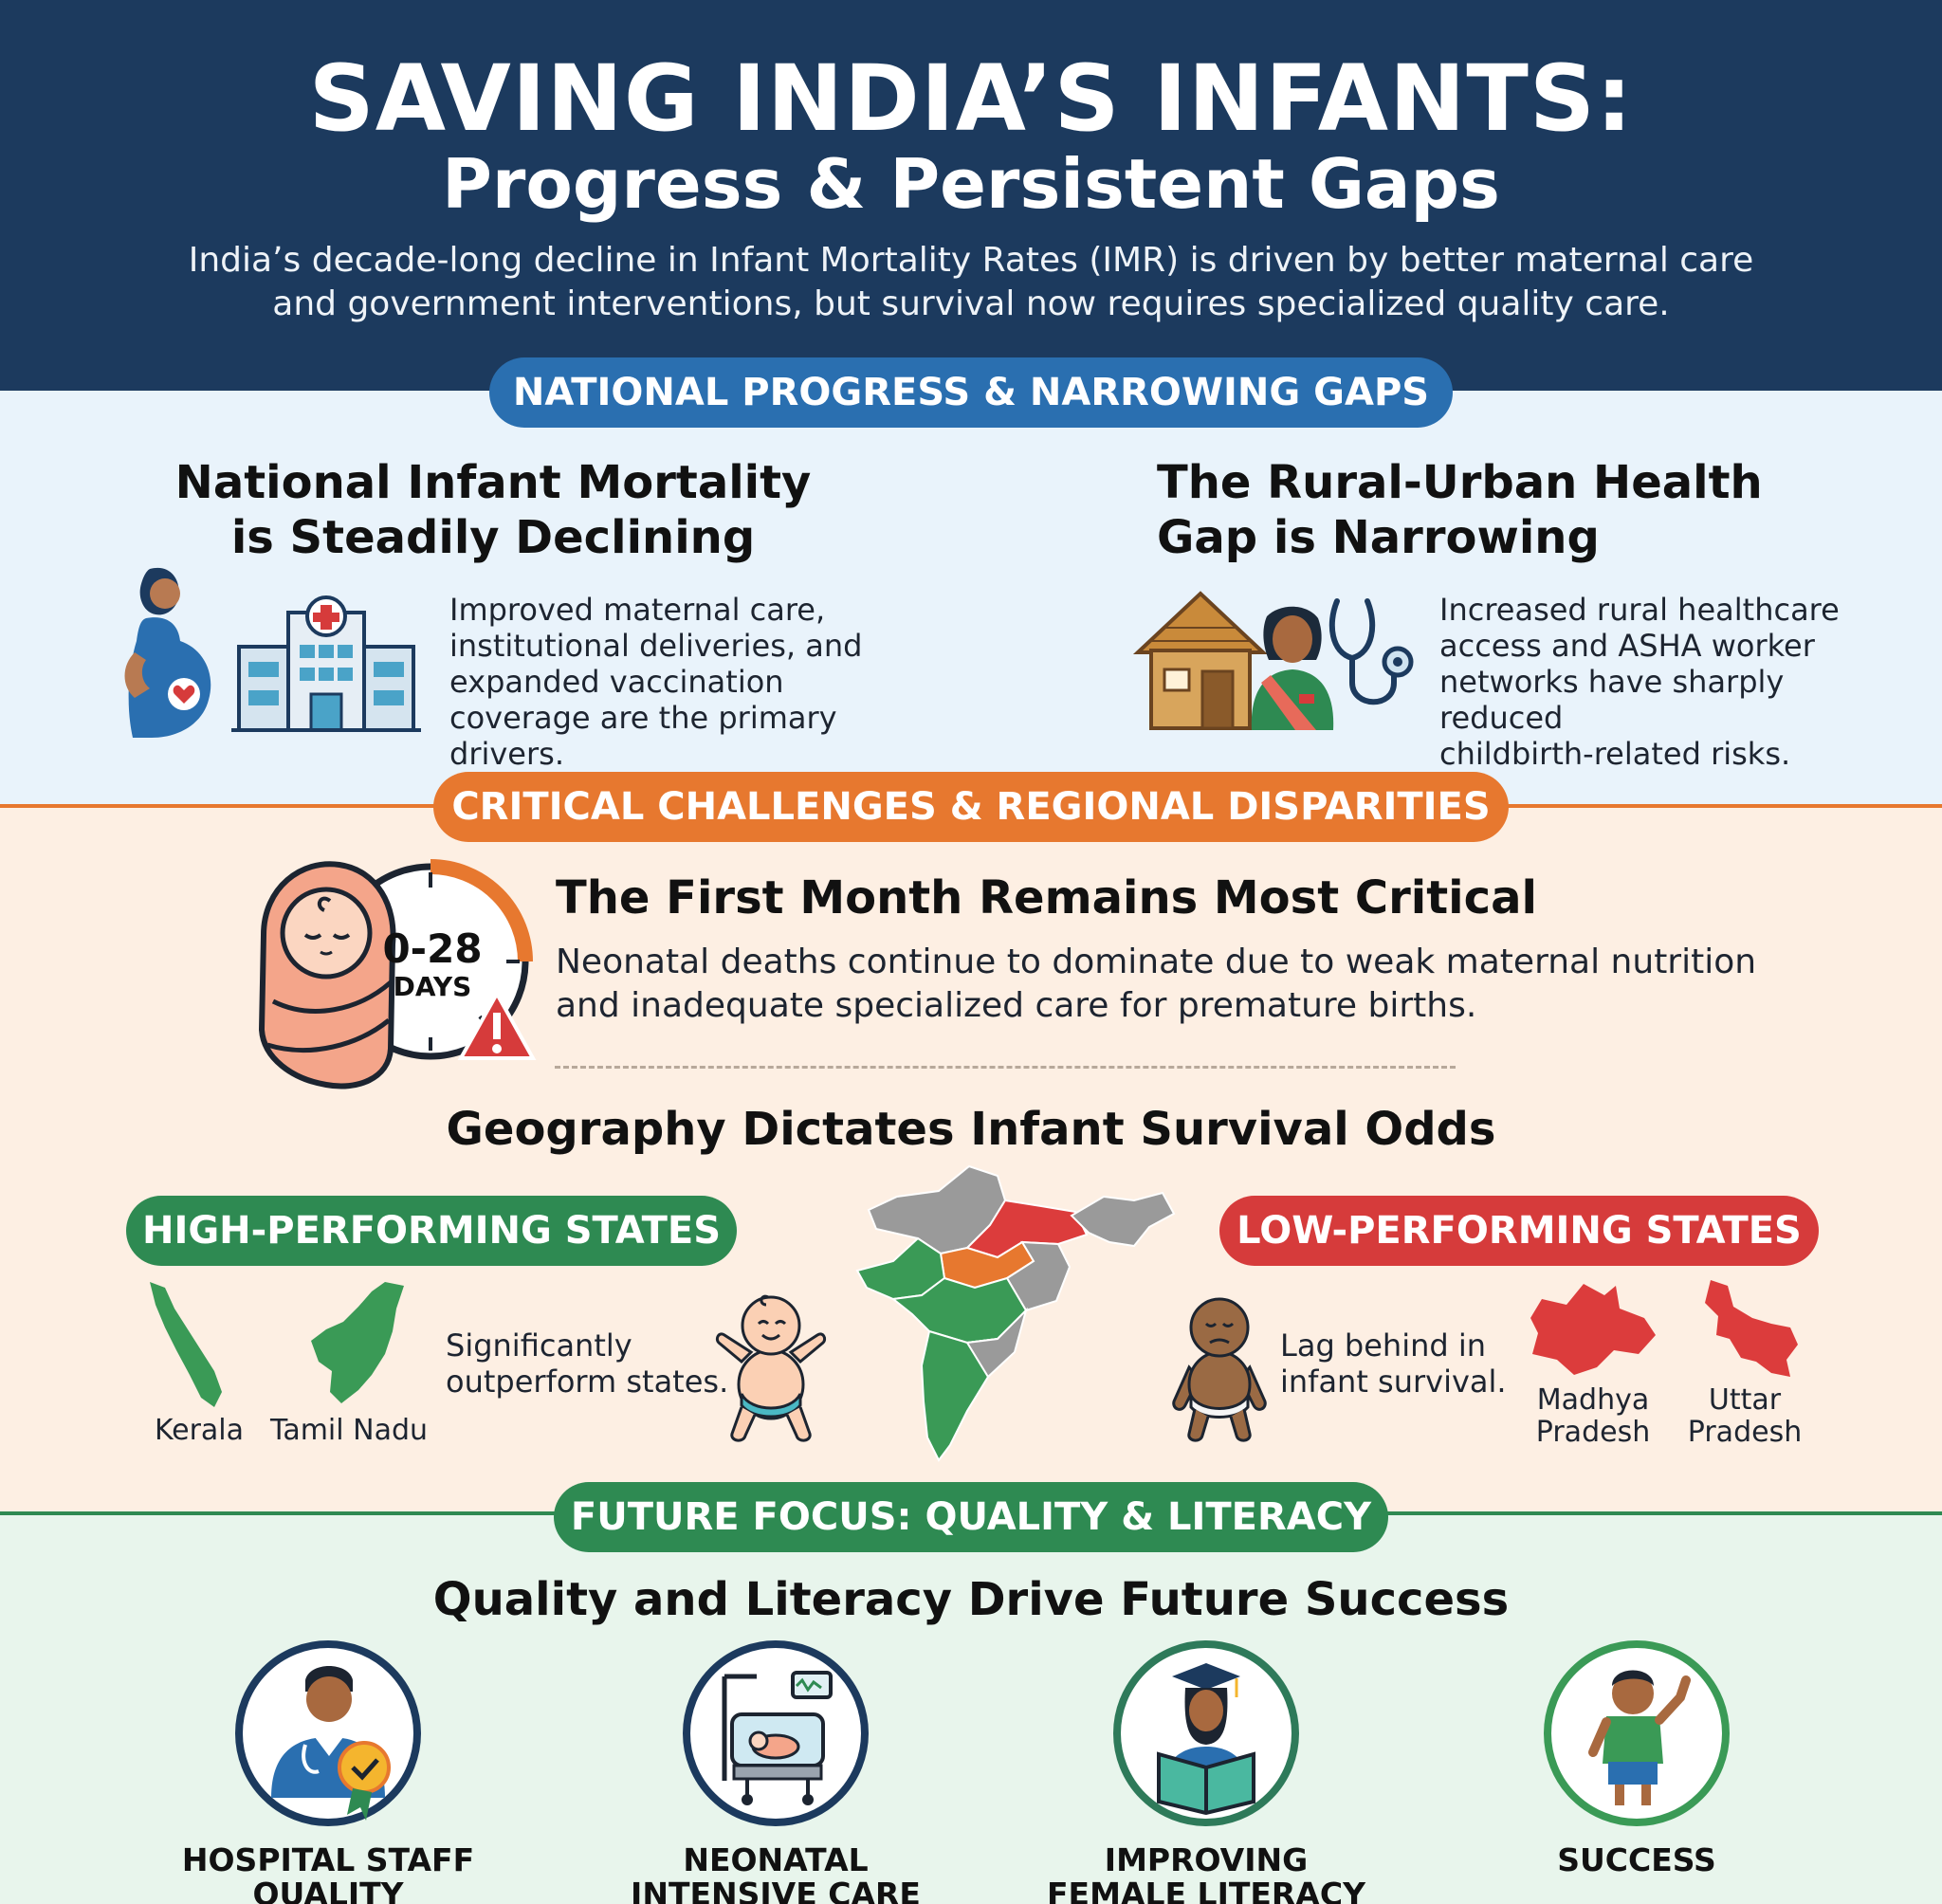 The height and width of the screenshot is (1904, 1942). What do you see at coordinates (971, 392) in the screenshot?
I see `section-pill-national: NATIONAL PROGRESS & NARROWING GAPS` at bounding box center [971, 392].